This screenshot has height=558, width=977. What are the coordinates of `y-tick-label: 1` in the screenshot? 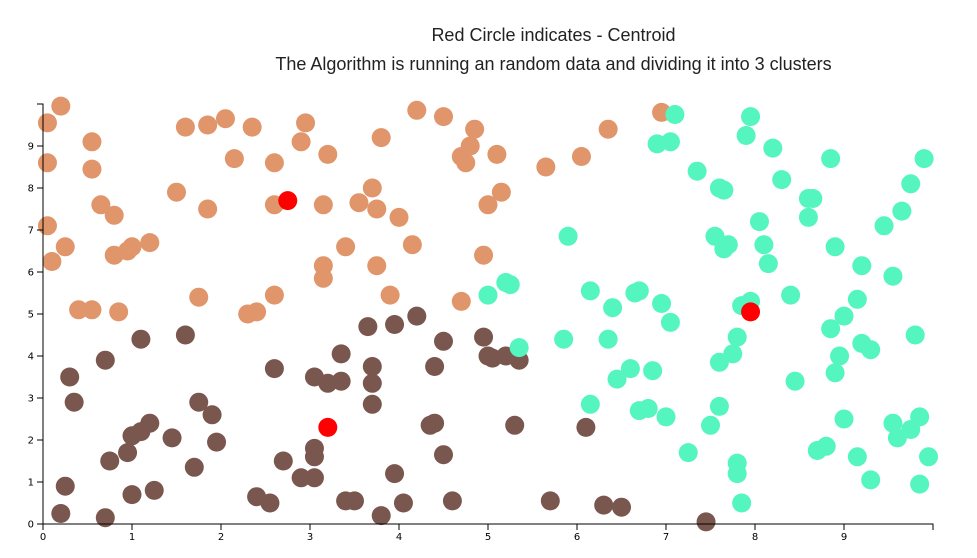 It's located at (31, 483).